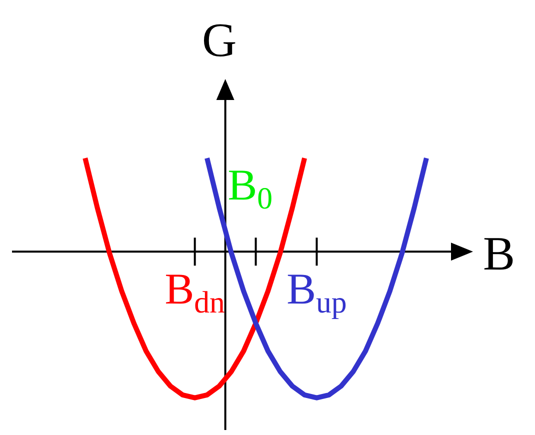 This screenshot has height=435, width=535. What do you see at coordinates (316, 292) in the screenshot?
I see `annotation: B$_{up}$` at bounding box center [316, 292].